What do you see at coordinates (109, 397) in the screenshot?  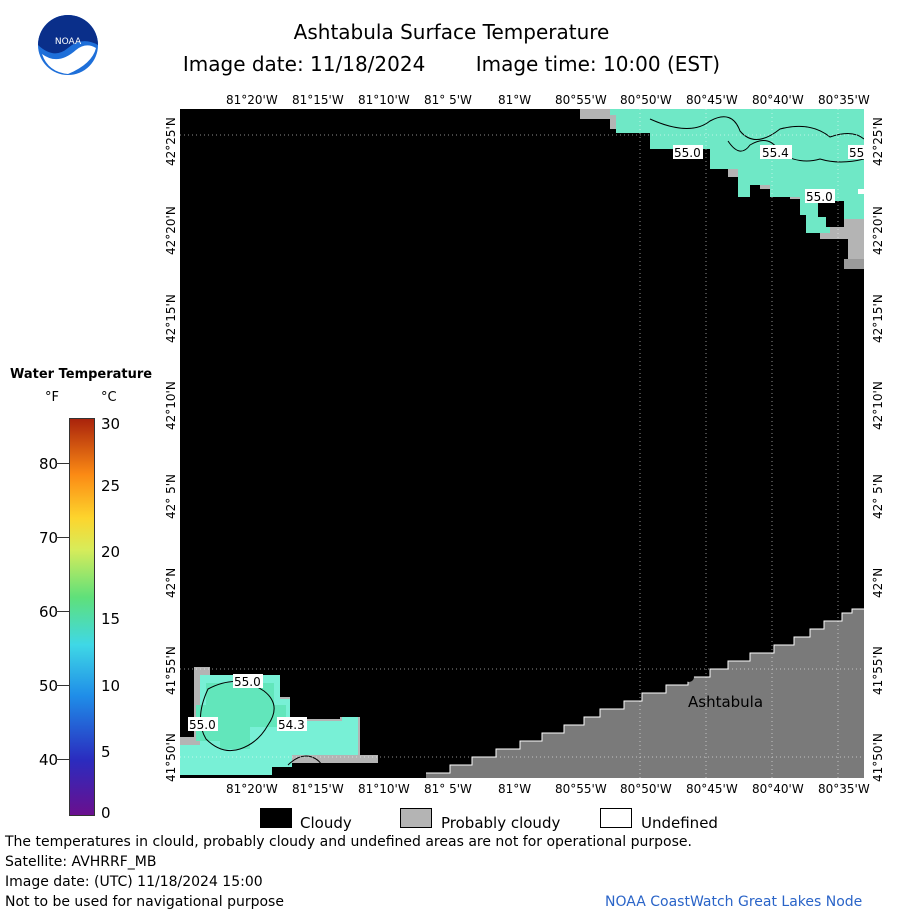 I see `unit-celsius: °C` at bounding box center [109, 397].